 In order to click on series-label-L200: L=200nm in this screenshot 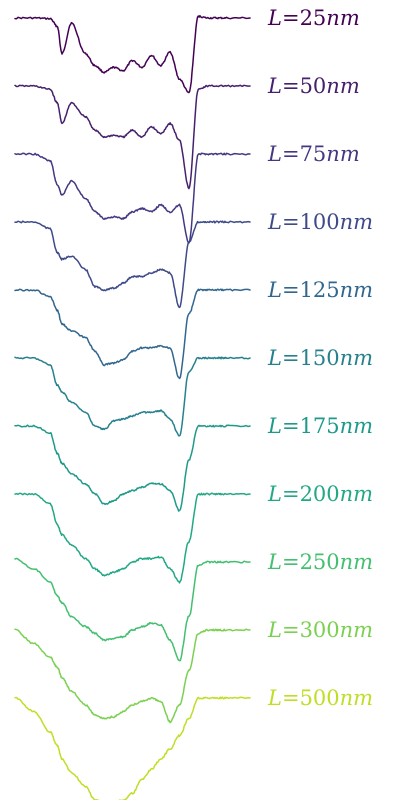, I will do `click(320, 494)`.